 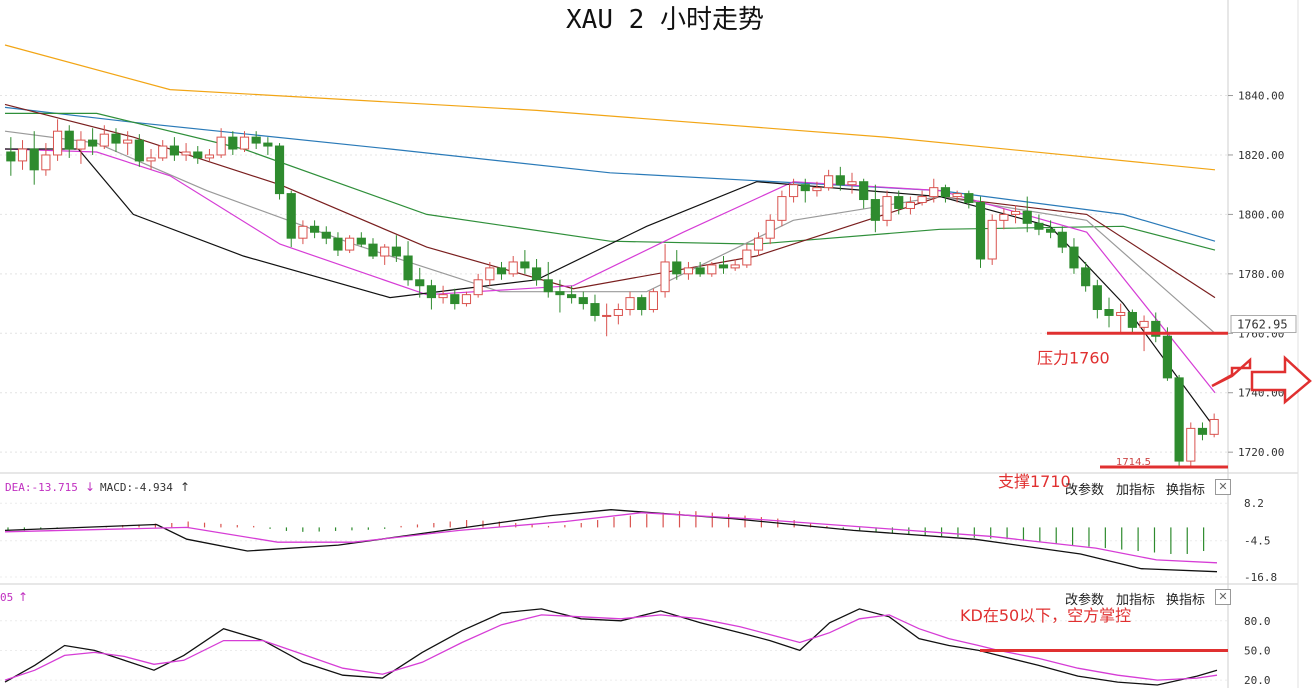 I want to click on current-price-label: 1762.95, so click(x=1262, y=325).